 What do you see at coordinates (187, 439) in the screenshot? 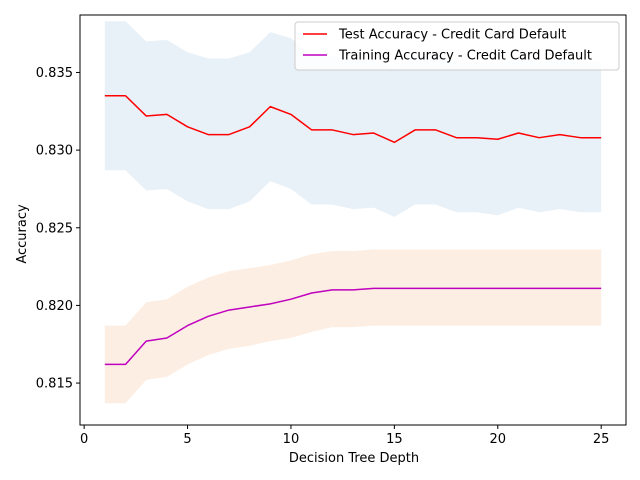
I see `x-tick-label-5: 5` at bounding box center [187, 439].